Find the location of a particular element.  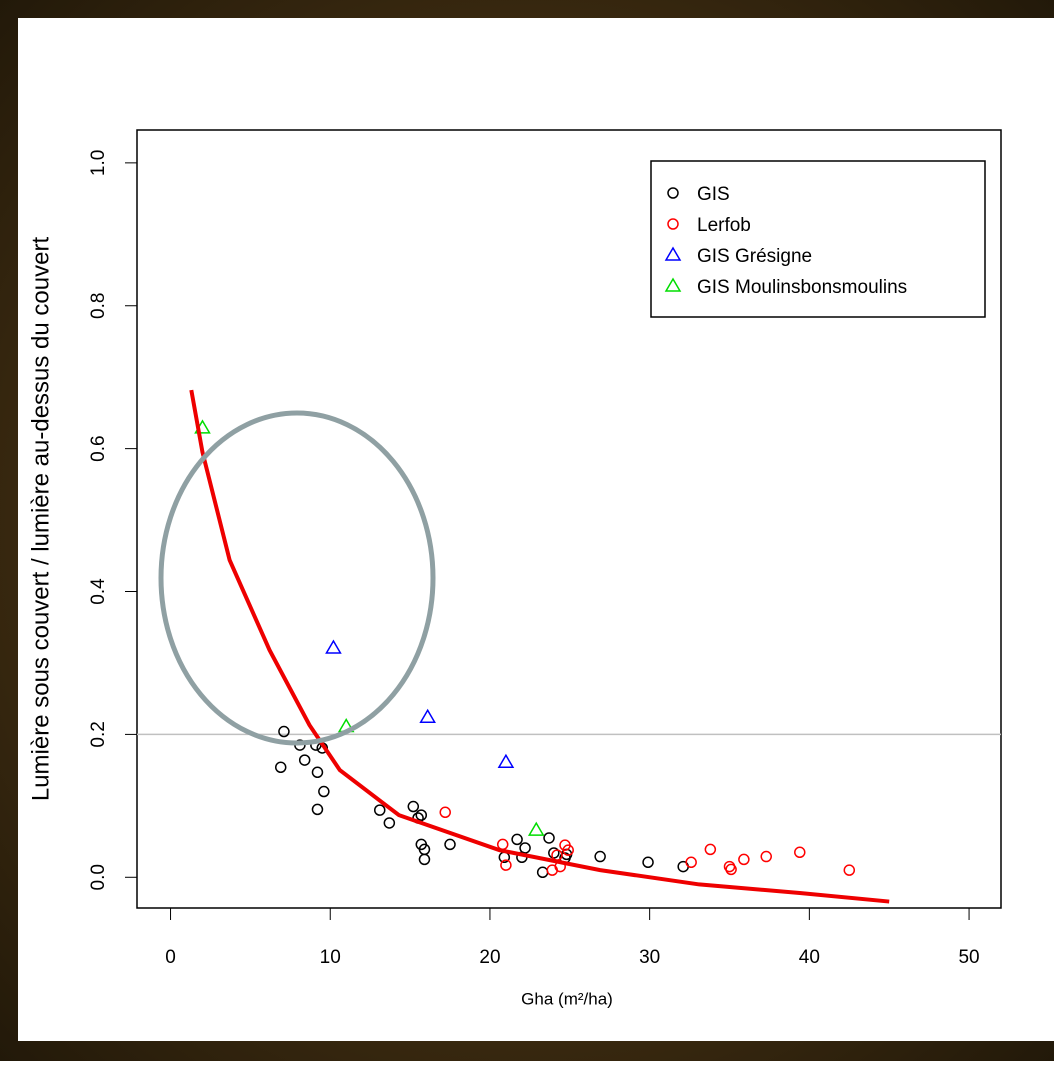

x-tick-label: 10 is located at coordinates (330, 957).